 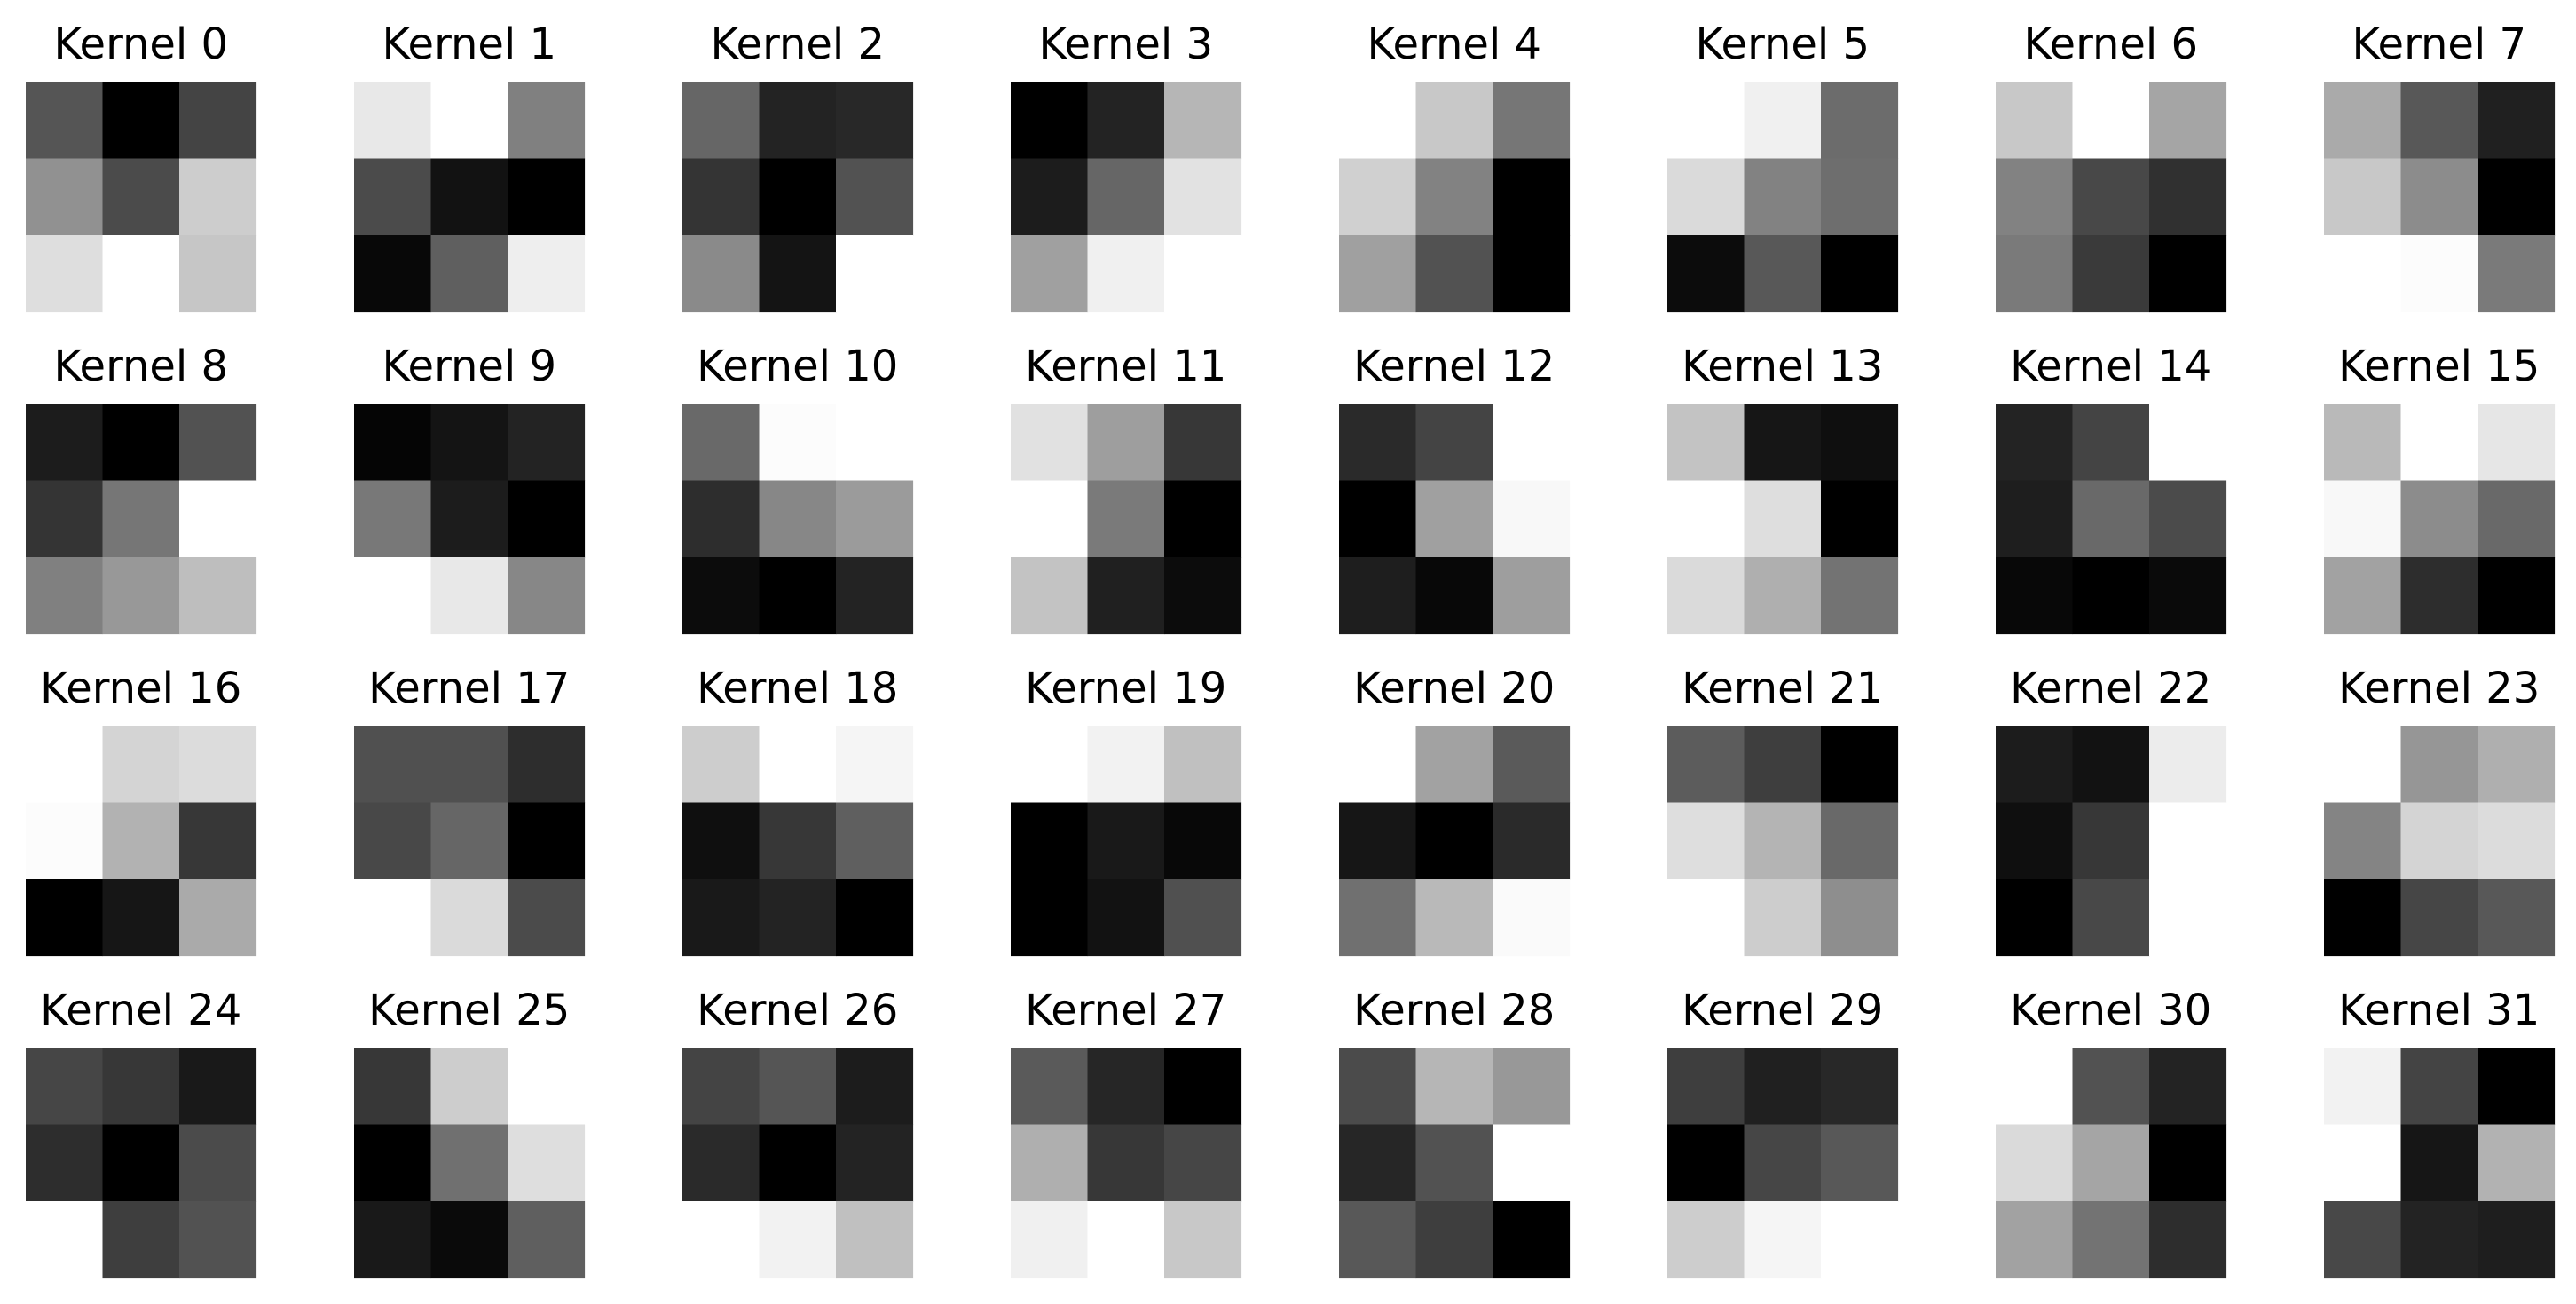 What do you see at coordinates (1783, 489) in the screenshot?
I see `kernel-13: Kernel 13` at bounding box center [1783, 489].